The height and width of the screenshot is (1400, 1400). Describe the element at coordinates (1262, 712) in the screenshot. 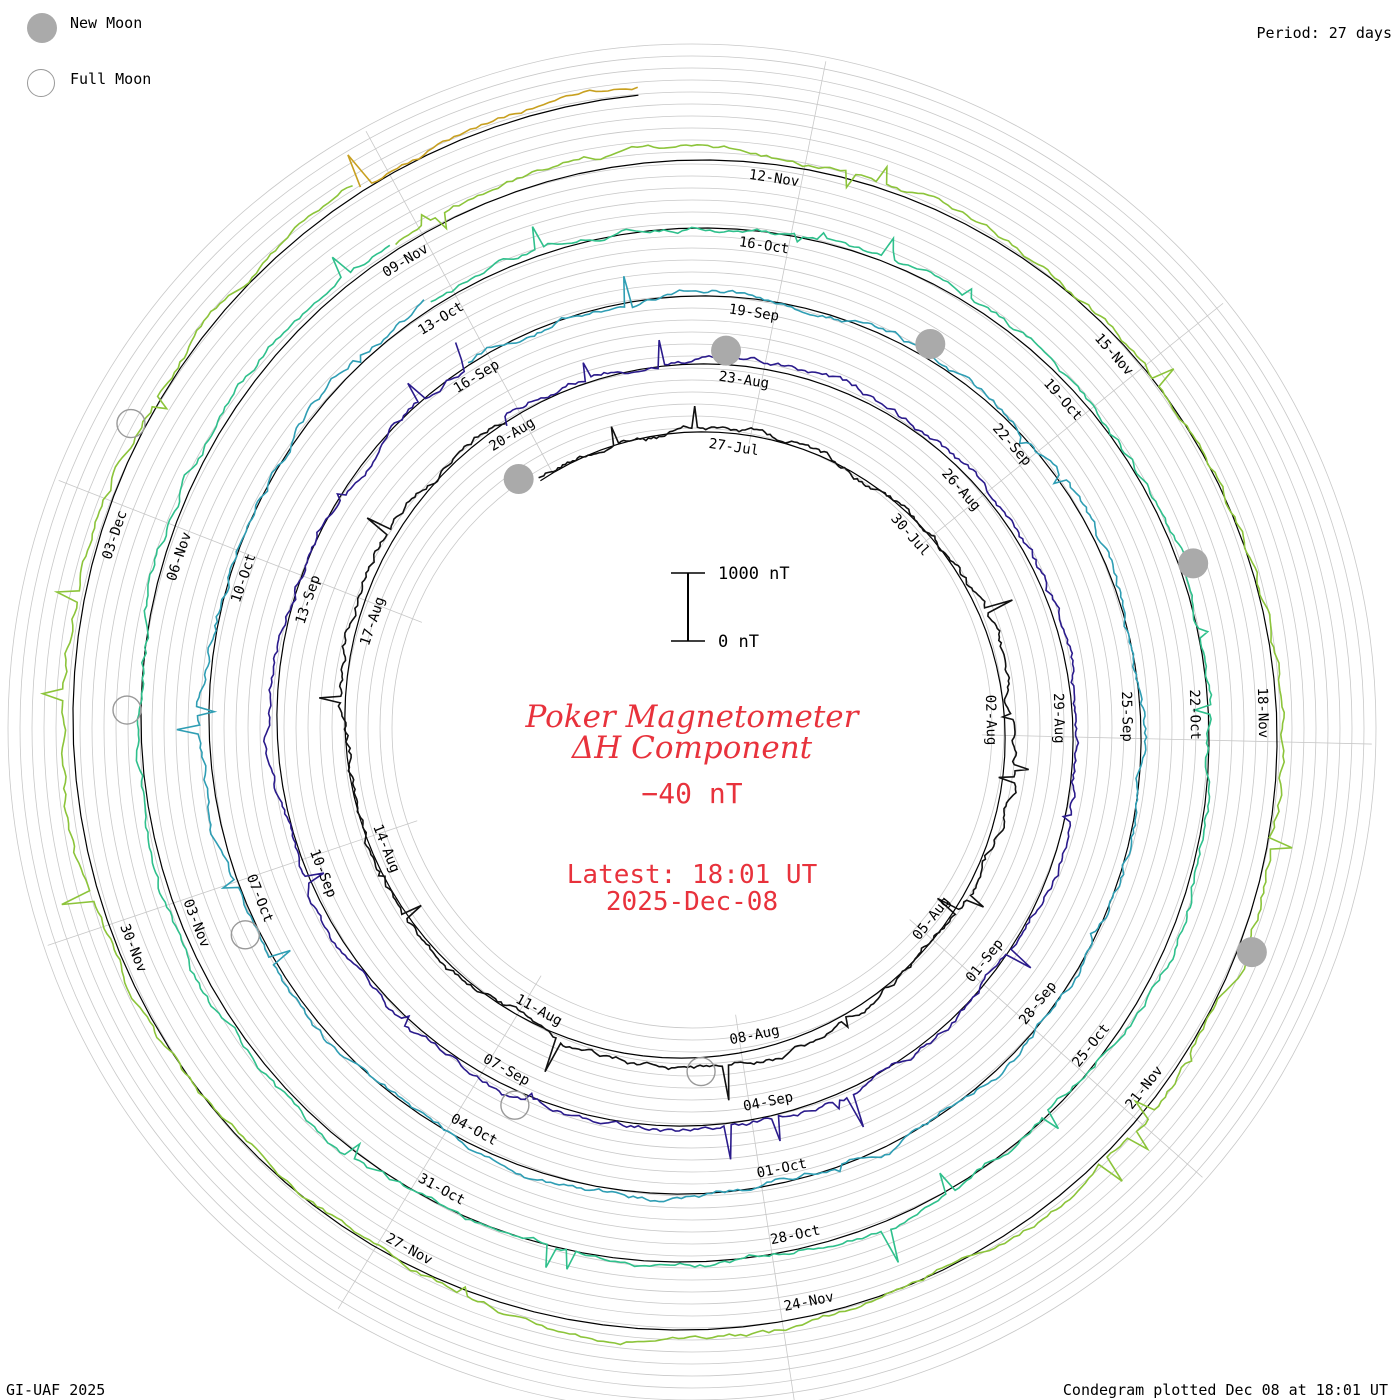

I see `date-label: 18-Nov` at that location.